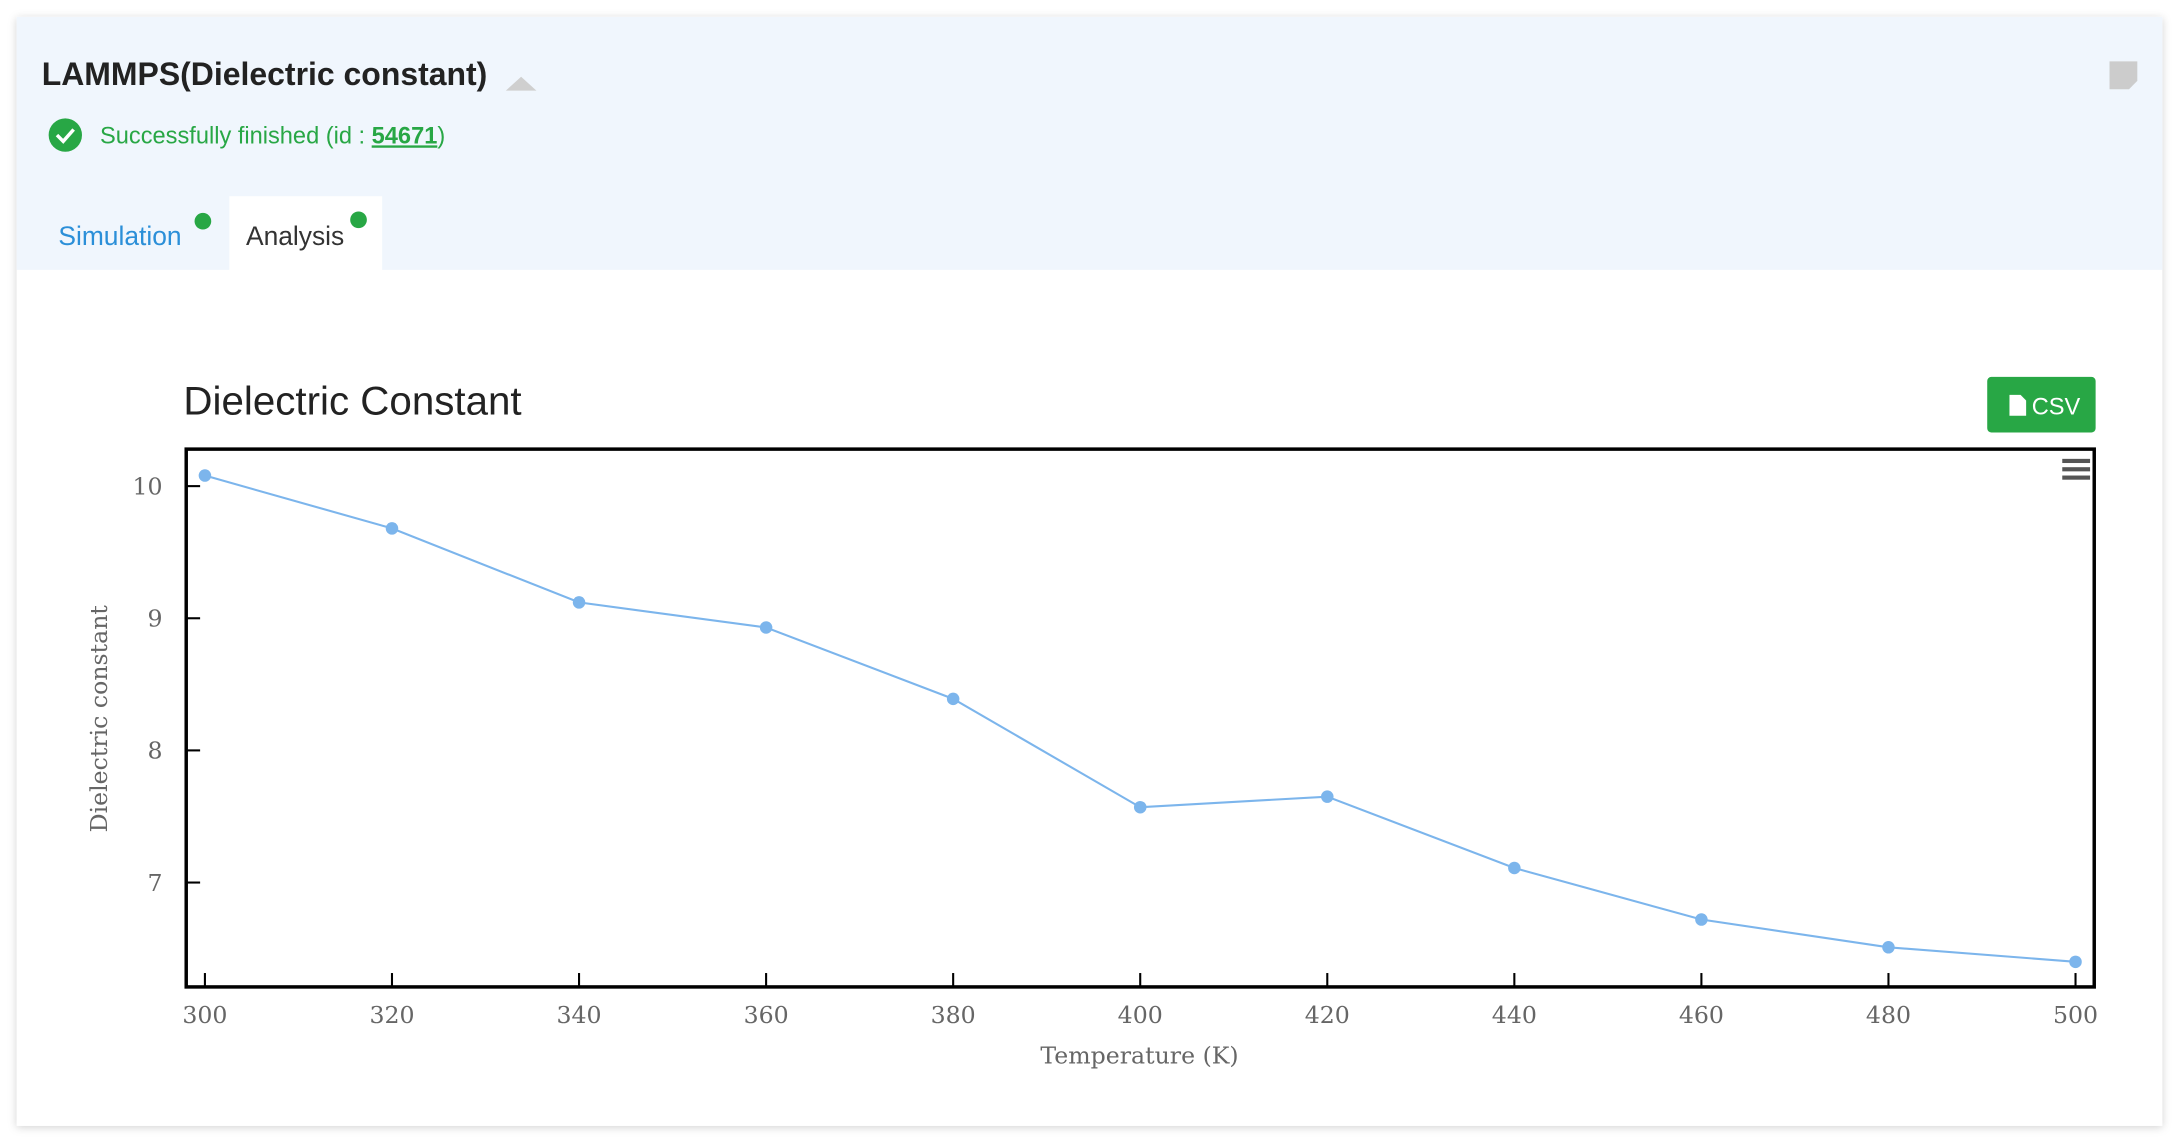 The width and height of the screenshot is (2179, 1147). Describe the element at coordinates (441, 136) in the screenshot. I see `status-suffix: )` at that location.